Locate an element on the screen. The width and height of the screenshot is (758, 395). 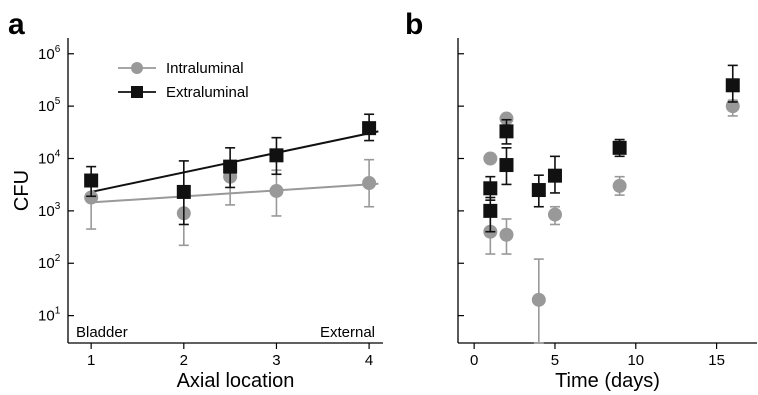
legend-label-extraluminal: Extraluminal is located at coordinates (207, 92).